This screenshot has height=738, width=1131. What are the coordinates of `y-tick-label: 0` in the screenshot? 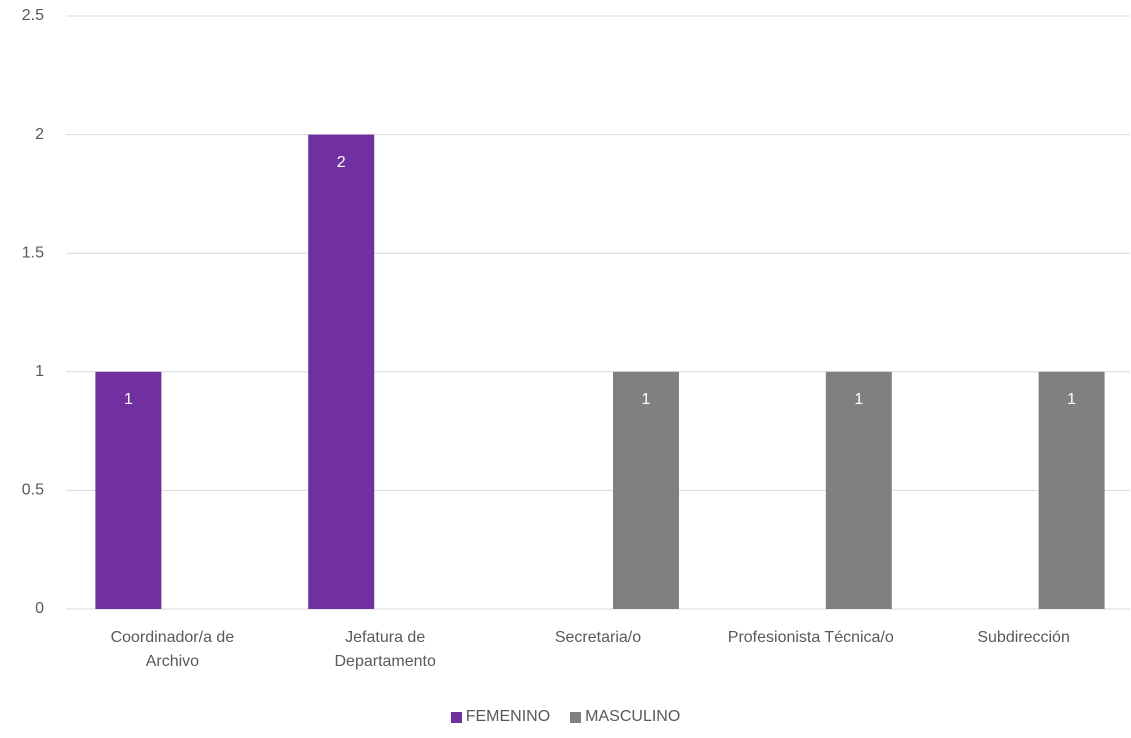 It's located at (39, 608).